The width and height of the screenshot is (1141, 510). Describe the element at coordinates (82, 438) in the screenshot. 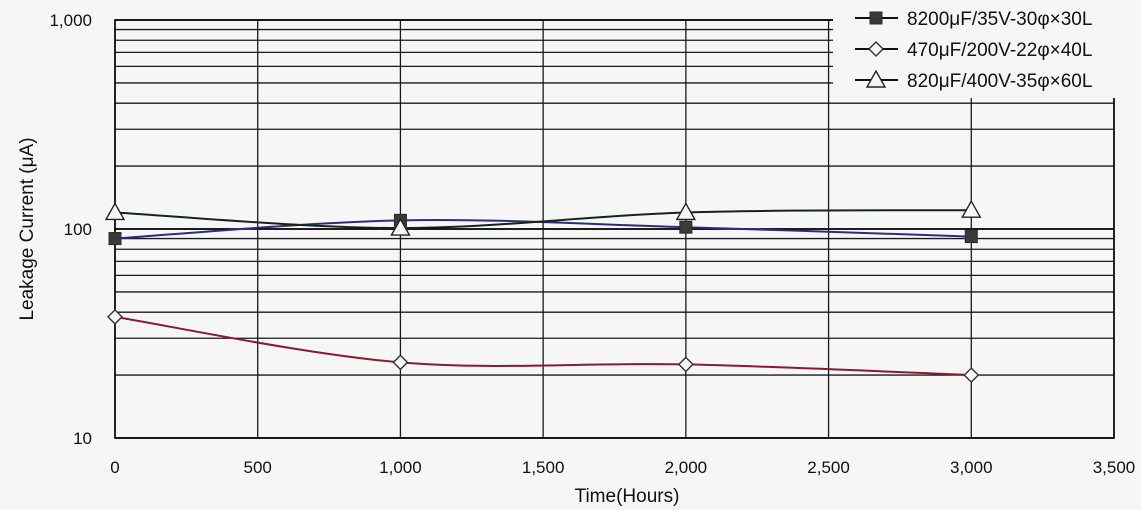

I see `y-tick-label: 10` at that location.